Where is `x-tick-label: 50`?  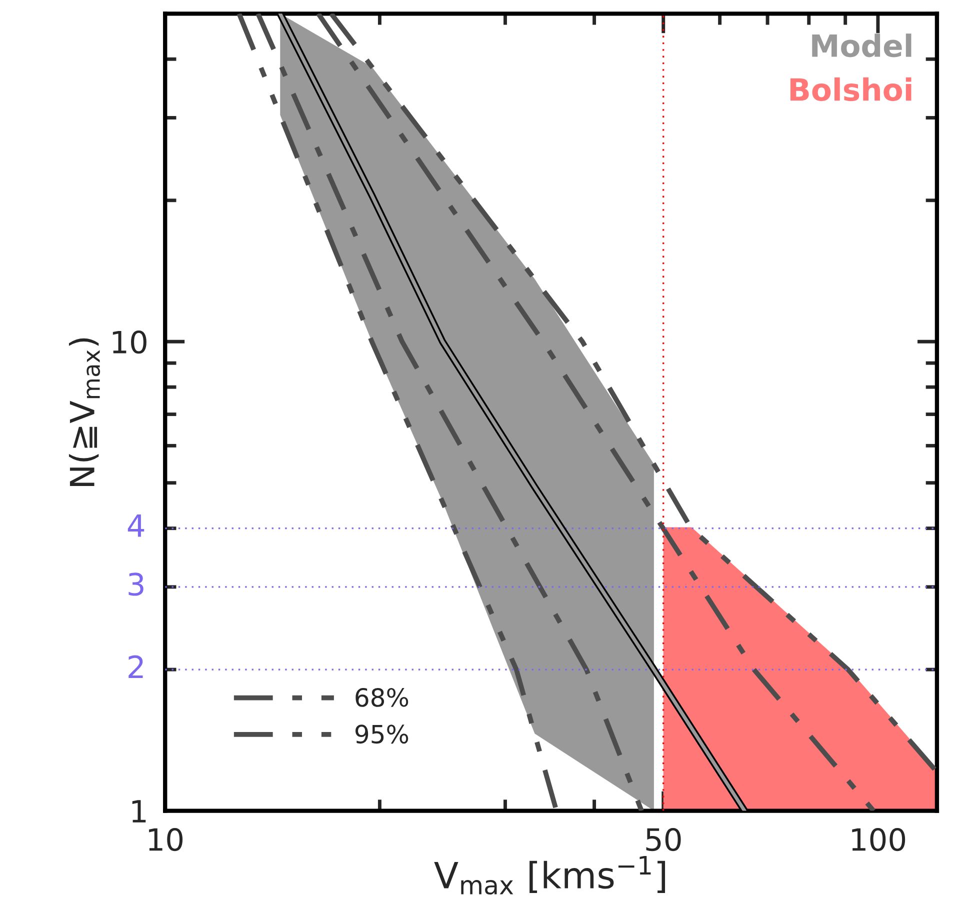
x-tick-label: 50 is located at coordinates (663, 840).